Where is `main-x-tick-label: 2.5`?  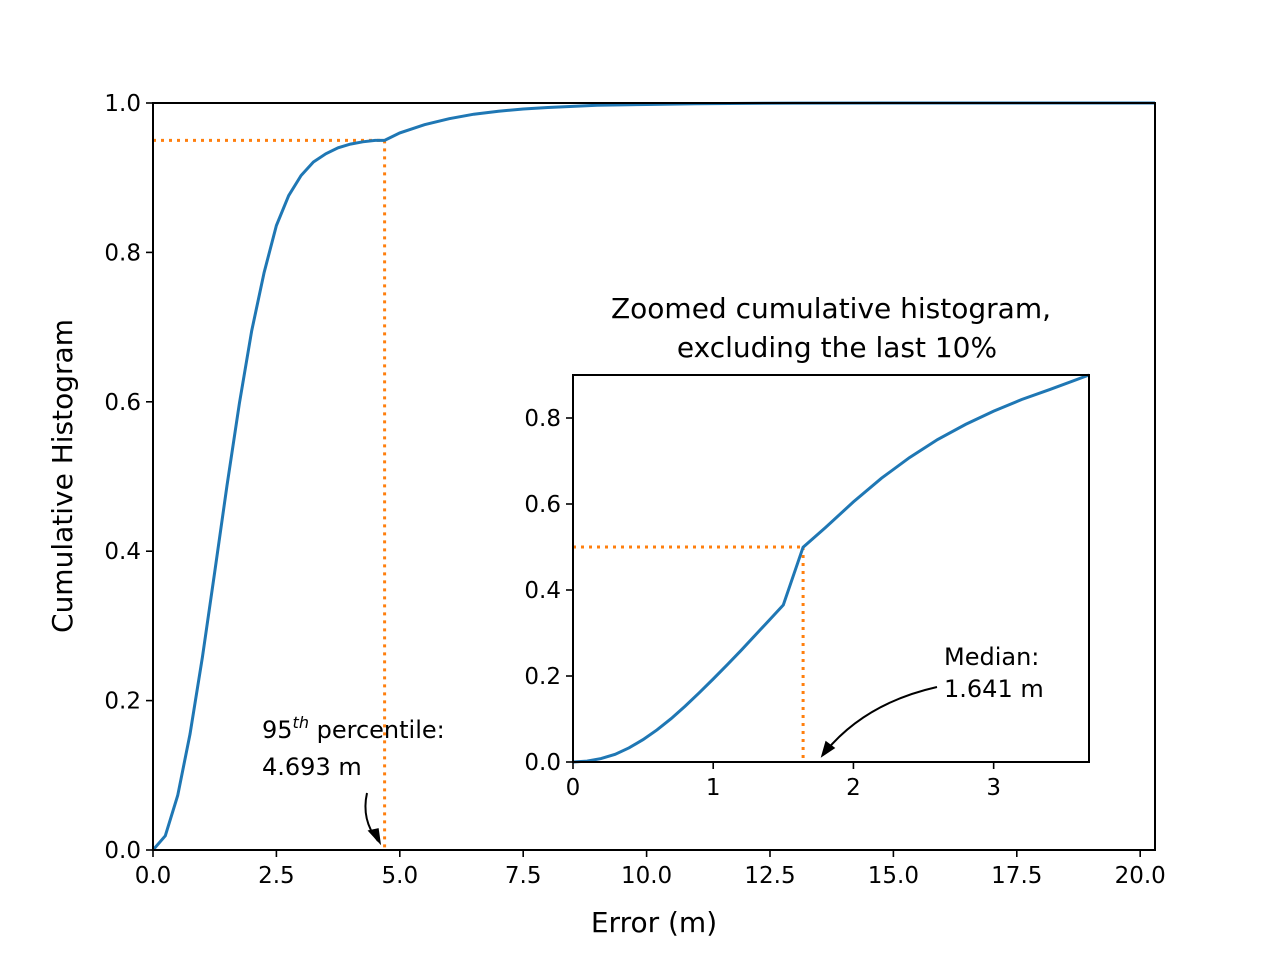
main-x-tick-label: 2.5 is located at coordinates (276, 876).